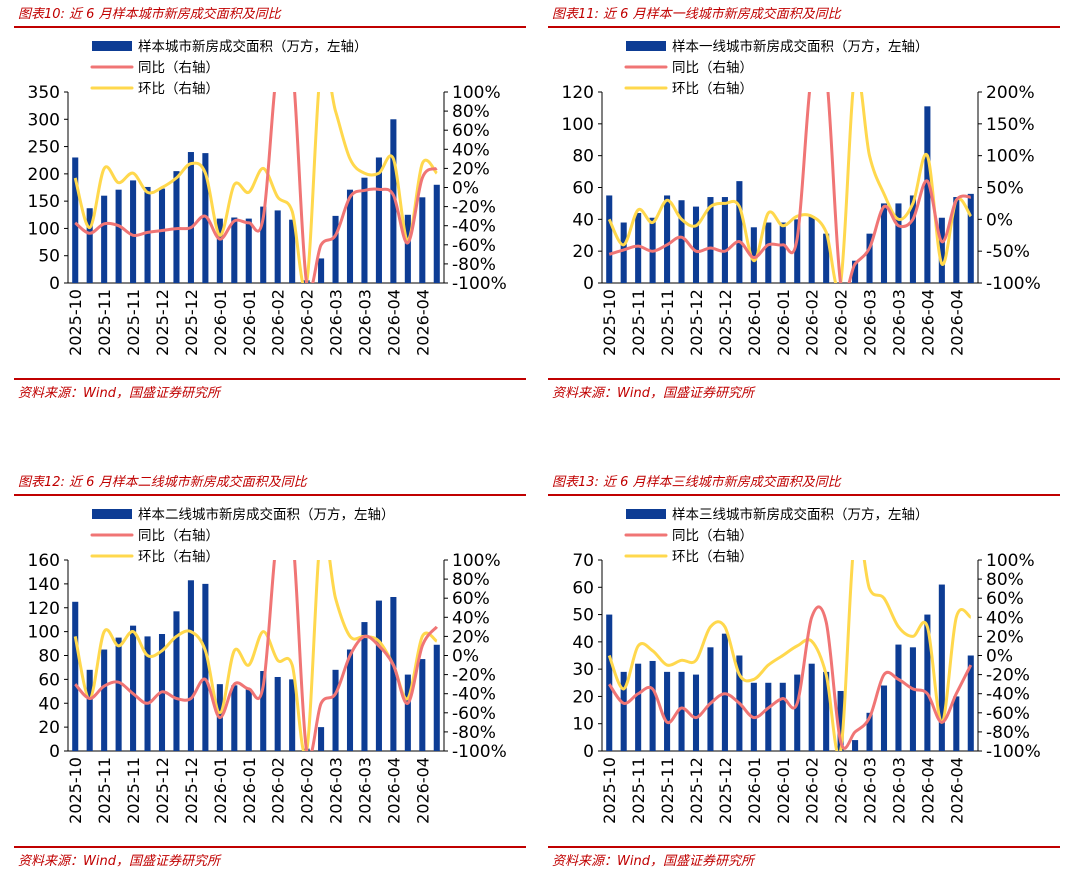 This screenshot has width=1071, height=878. Describe the element at coordinates (583, 670) in the screenshot. I see `left-tick-label: 30` at that location.